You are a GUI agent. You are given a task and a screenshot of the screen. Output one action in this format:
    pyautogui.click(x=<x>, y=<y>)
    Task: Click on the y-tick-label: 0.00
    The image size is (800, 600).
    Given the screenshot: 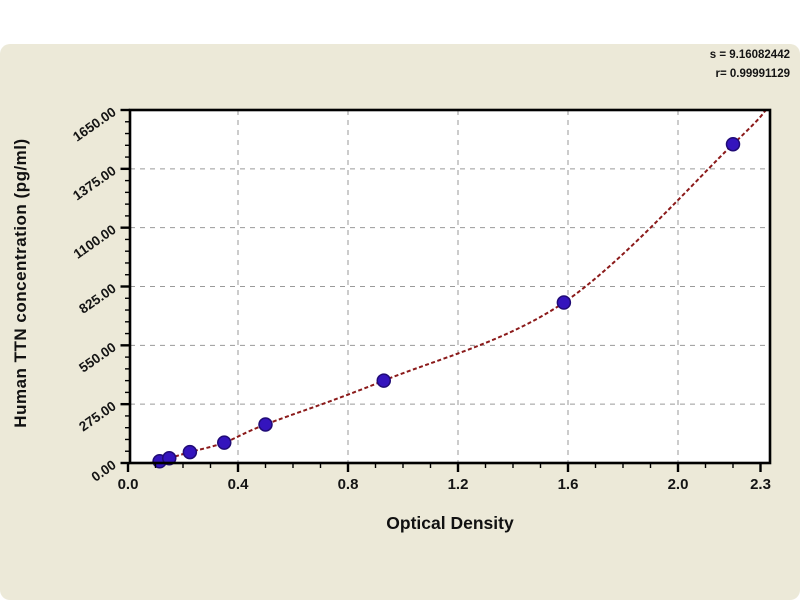 What is the action you would take?
    pyautogui.click(x=104, y=470)
    